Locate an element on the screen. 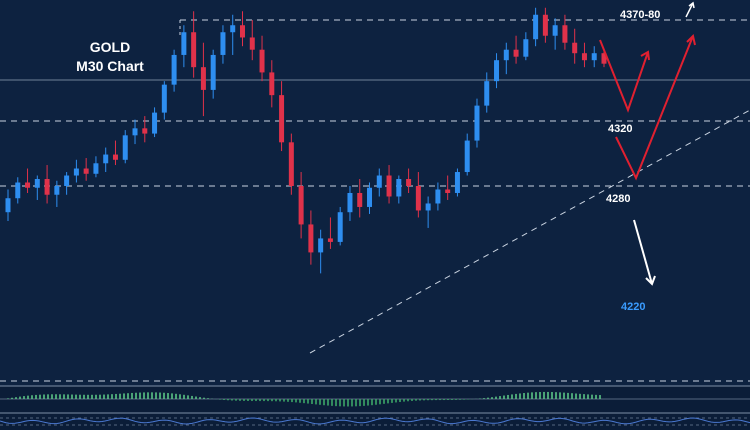  level-label-4370: 4370-80 is located at coordinates (640, 15).